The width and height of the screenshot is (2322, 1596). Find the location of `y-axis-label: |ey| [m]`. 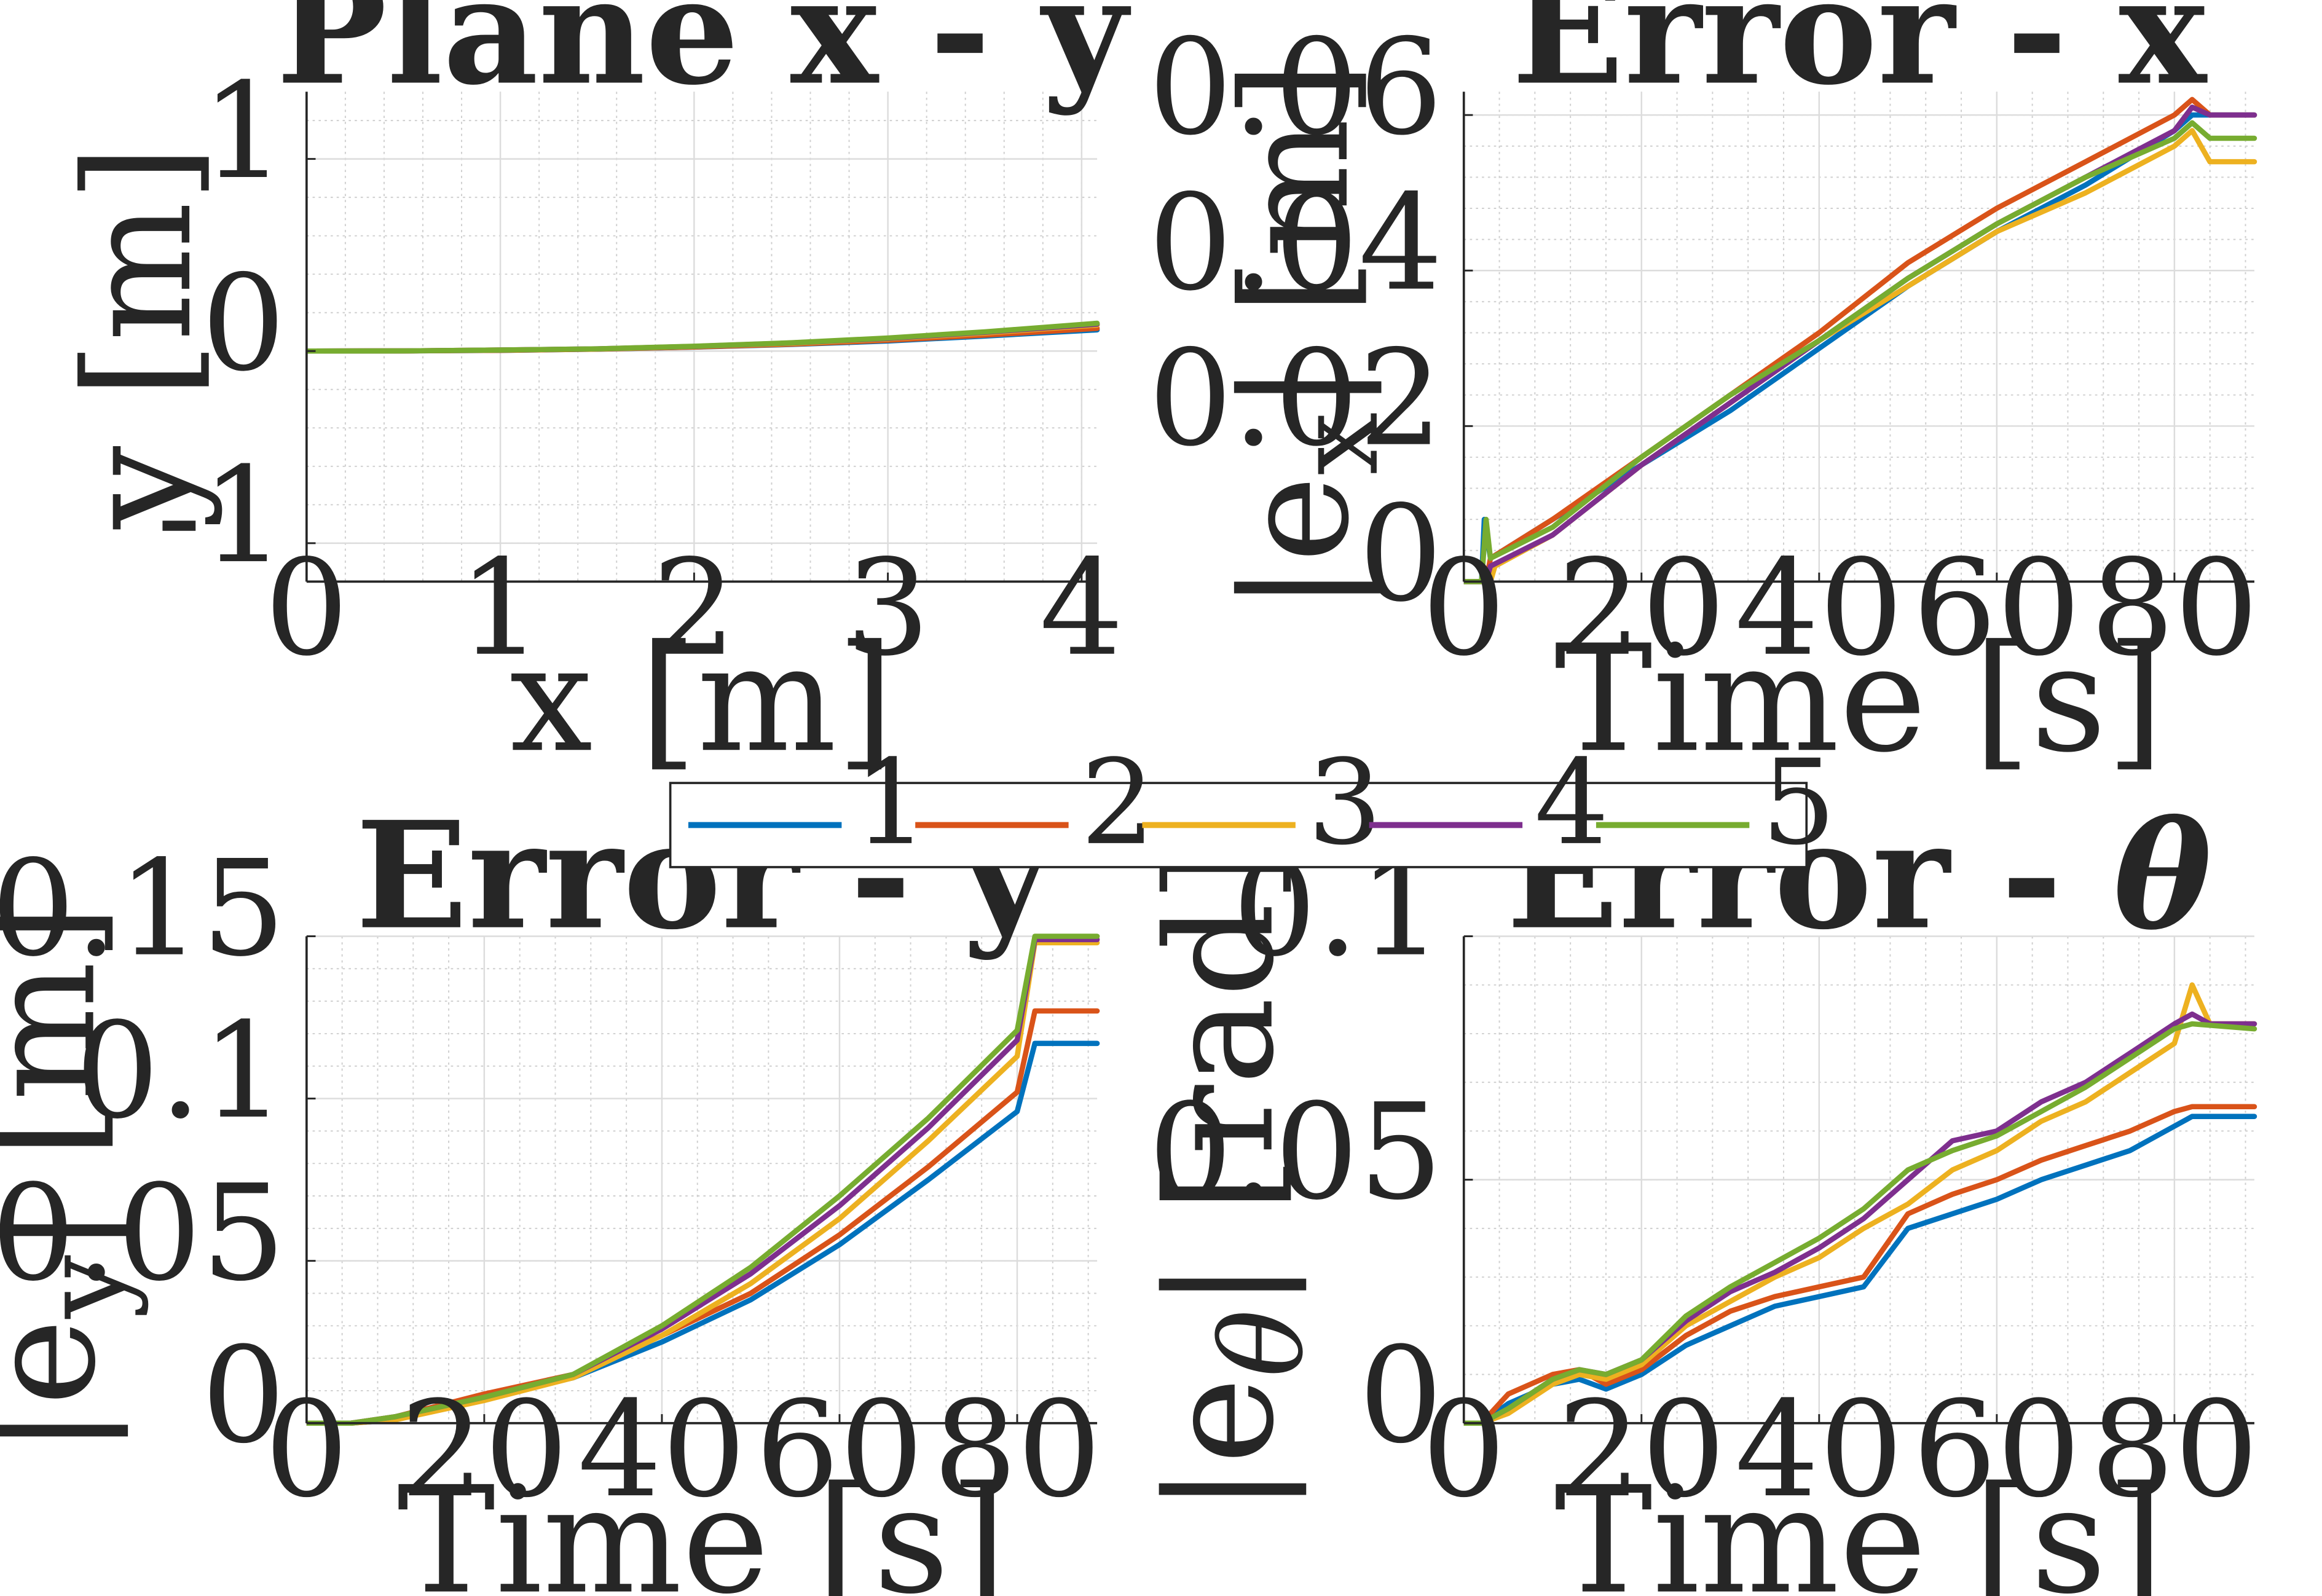

y-axis-label: |ey| [m] is located at coordinates (75, 1180).